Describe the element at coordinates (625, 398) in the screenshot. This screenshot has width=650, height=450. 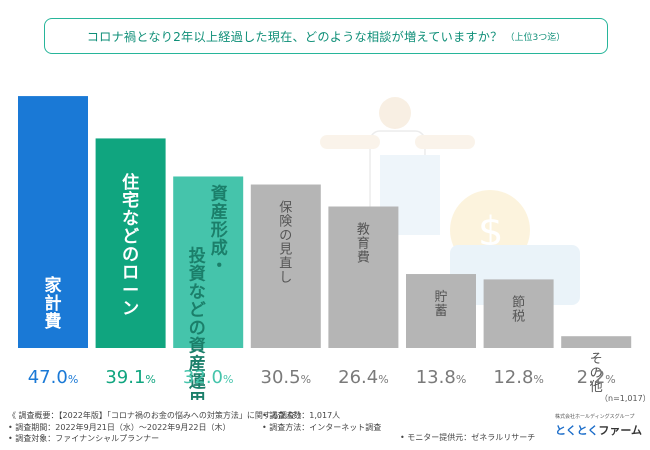
I see `sample-size-note: （n=1,017）` at that location.